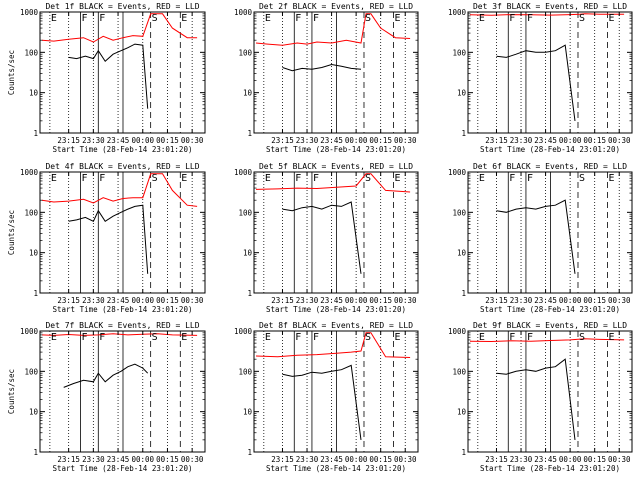 The width and height of the screenshot is (640, 480). What do you see at coordinates (336, 6) in the screenshot?
I see `chart-title: Det 2f BLACK = Events, RED = LLD` at bounding box center [336, 6].